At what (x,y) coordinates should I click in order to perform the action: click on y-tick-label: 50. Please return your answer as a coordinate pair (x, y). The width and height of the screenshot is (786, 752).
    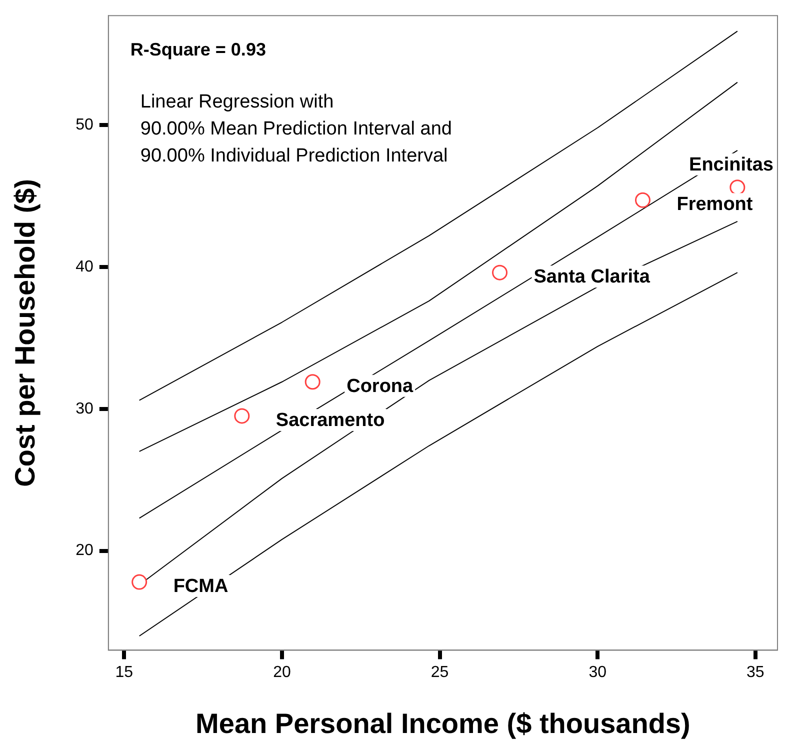
    Looking at the image, I should click on (85, 125).